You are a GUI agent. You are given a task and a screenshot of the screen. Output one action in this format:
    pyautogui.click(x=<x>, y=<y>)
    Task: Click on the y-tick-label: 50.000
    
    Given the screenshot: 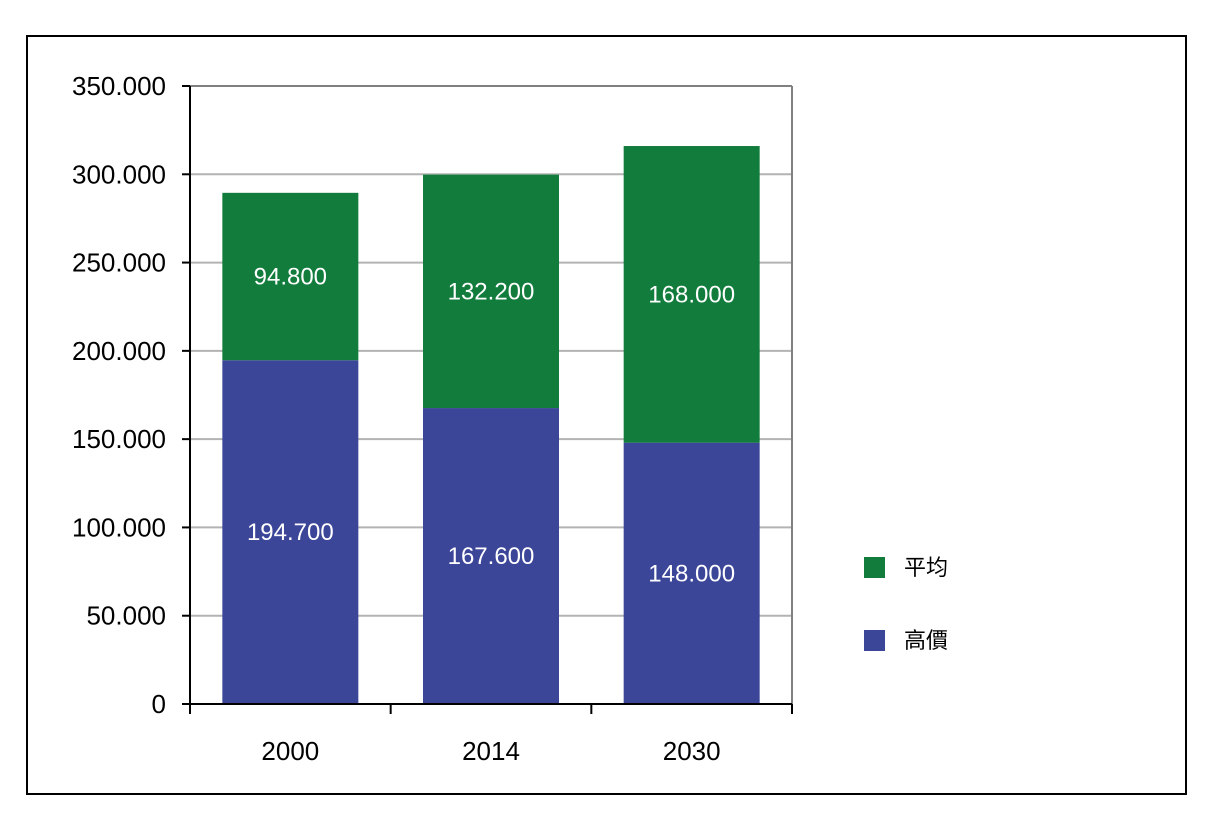 What is the action you would take?
    pyautogui.click(x=126, y=616)
    